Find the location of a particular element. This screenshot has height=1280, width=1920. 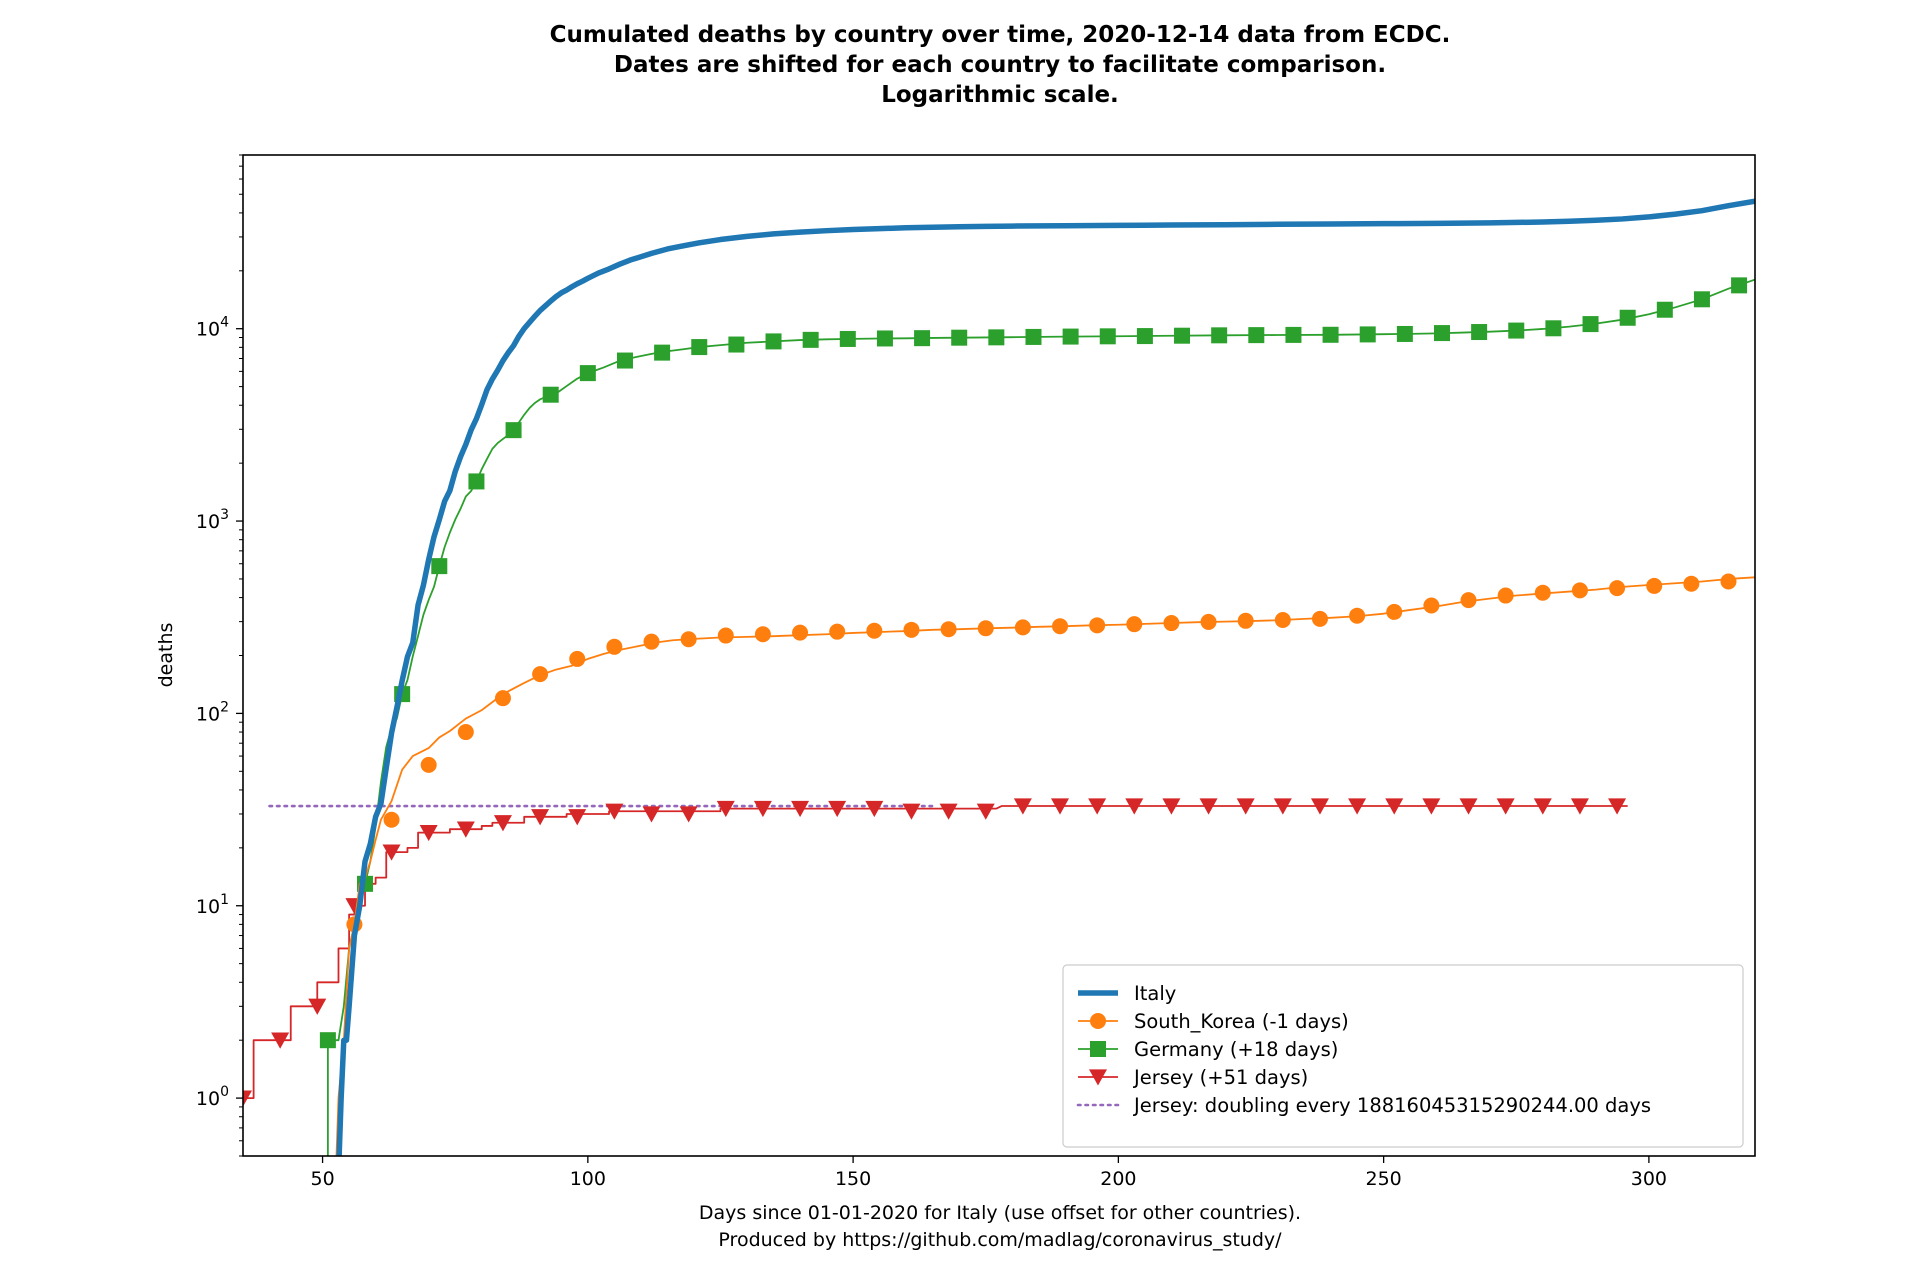

legend-label: Italy is located at coordinates (1155, 993).